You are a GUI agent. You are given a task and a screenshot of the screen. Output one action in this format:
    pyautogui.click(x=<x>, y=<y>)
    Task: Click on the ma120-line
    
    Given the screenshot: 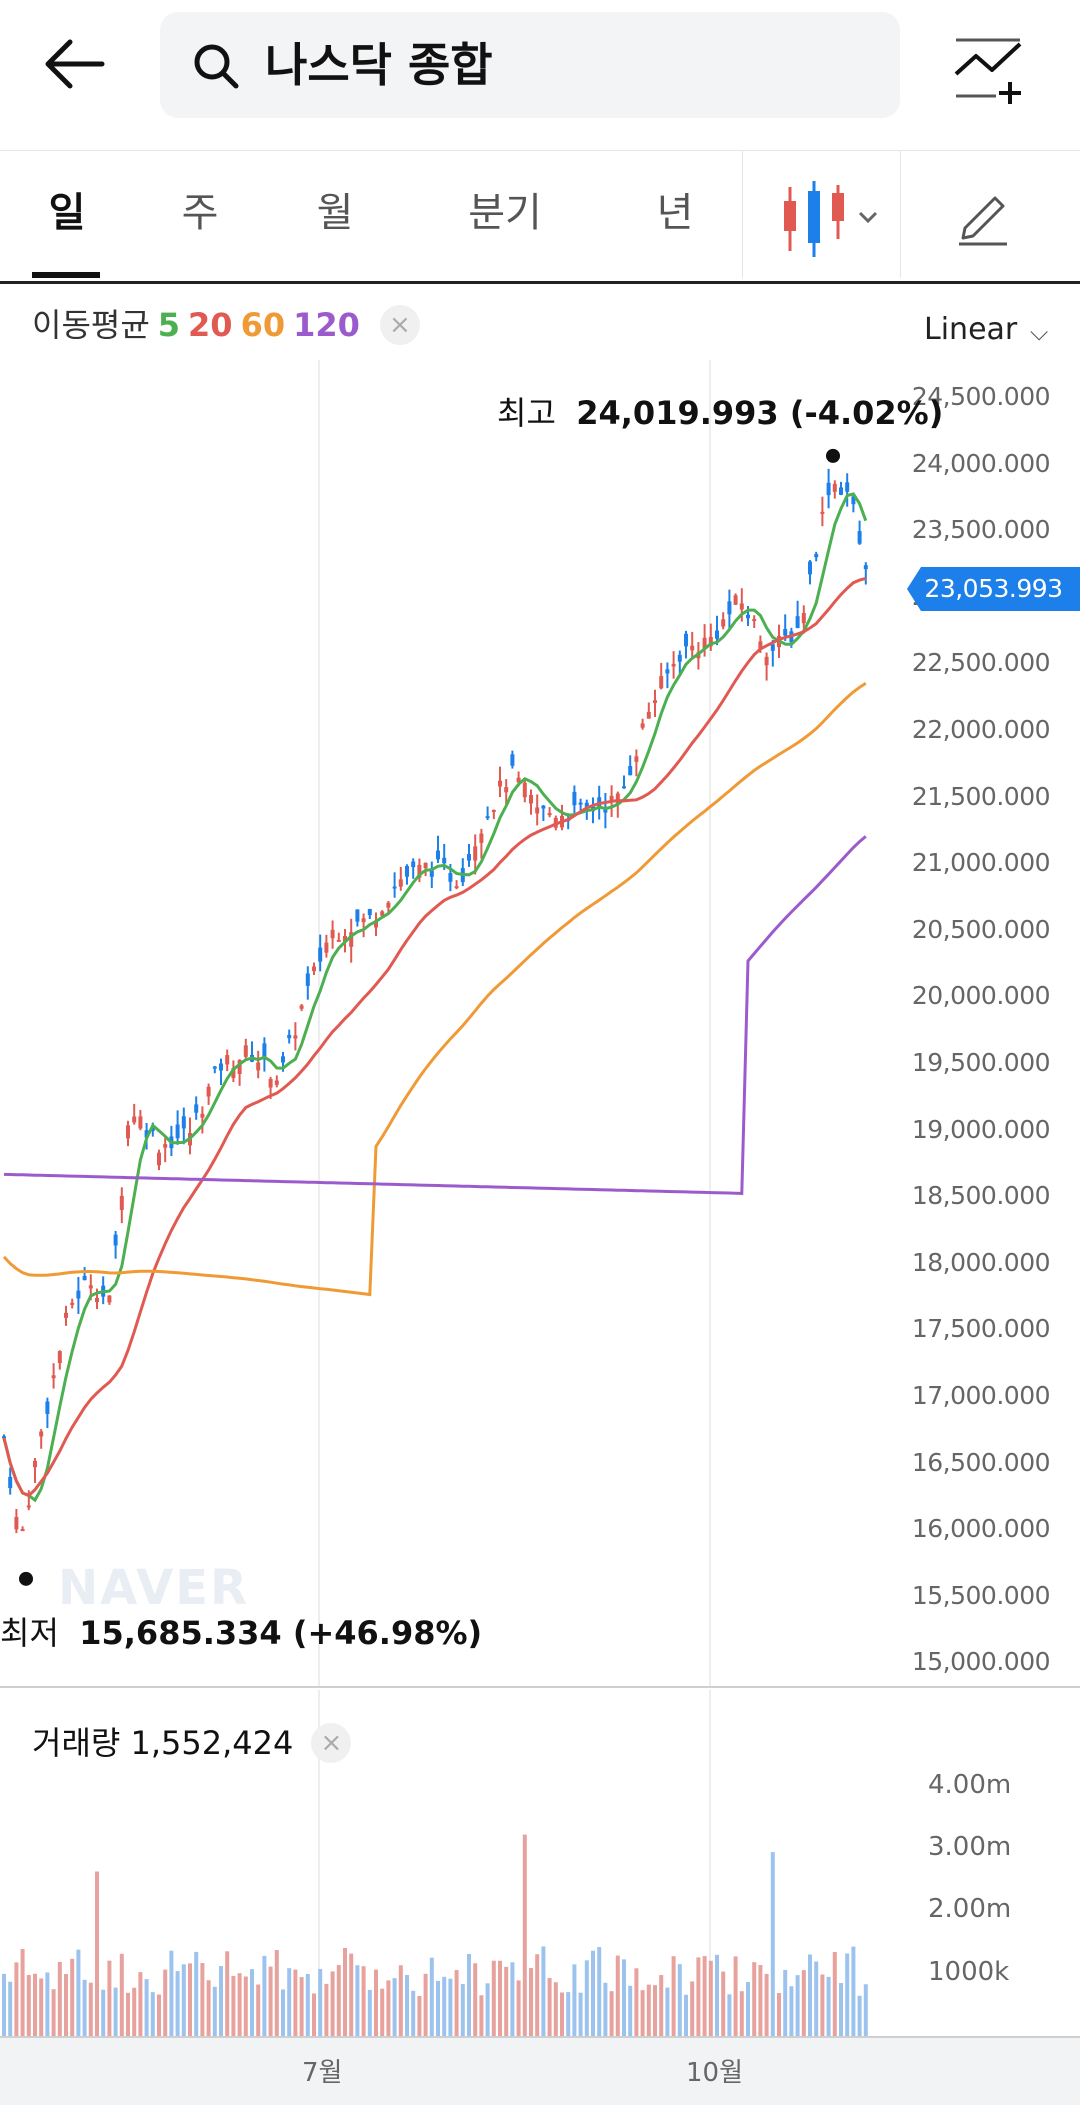 What is the action you would take?
    pyautogui.click(x=435, y=1015)
    